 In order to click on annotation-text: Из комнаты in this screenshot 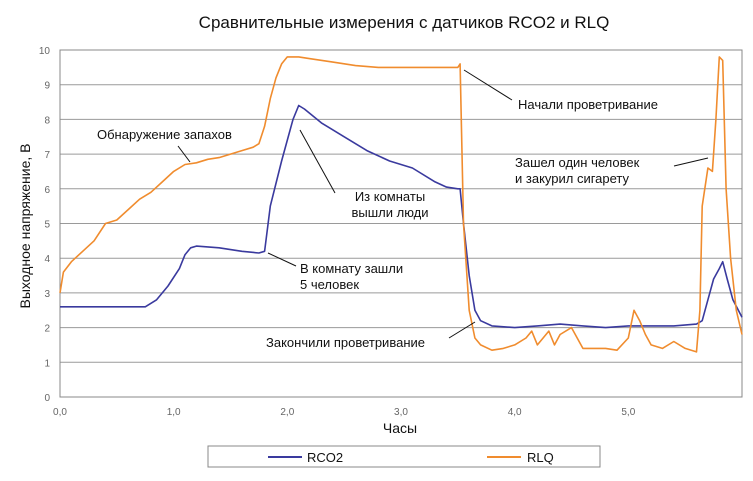, I will do `click(390, 196)`.